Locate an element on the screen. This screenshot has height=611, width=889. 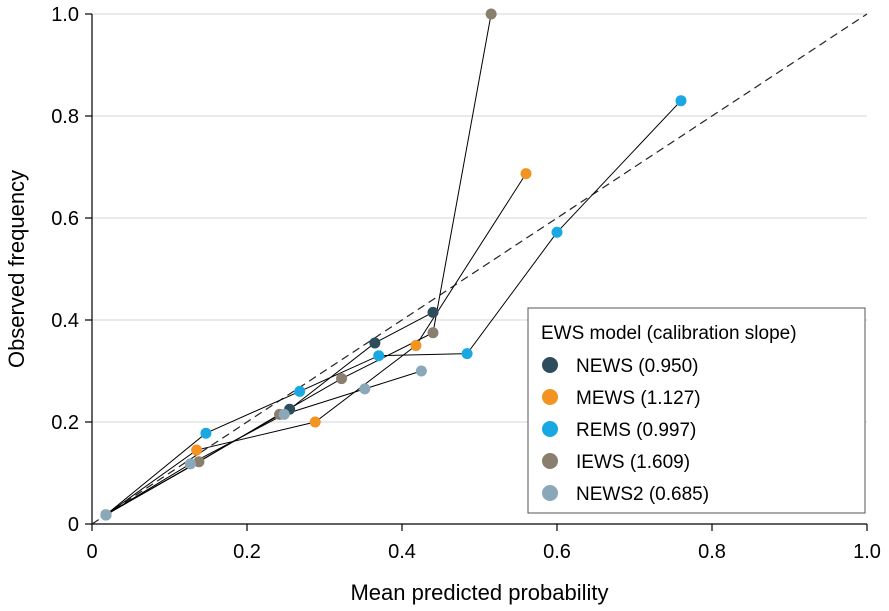
y-tick-label: 0.4 is located at coordinates (65, 321).